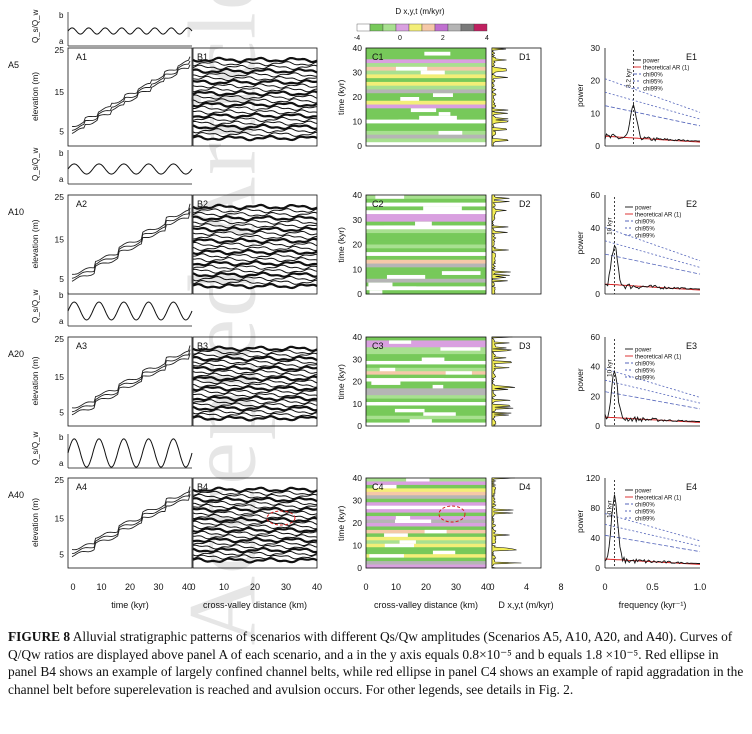  Describe the element at coordinates (596, 508) in the screenshot. I see `power-tick: 80` at that location.